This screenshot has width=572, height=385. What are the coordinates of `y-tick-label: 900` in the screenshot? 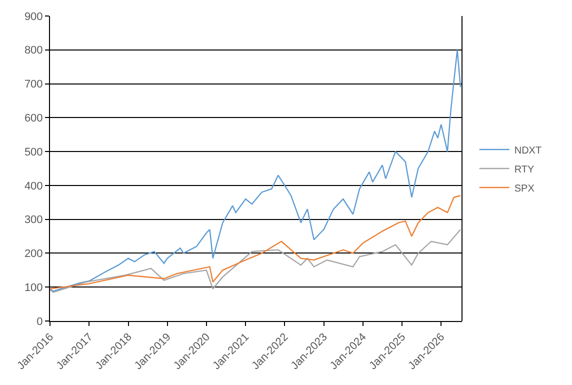 It's located at (33, 16).